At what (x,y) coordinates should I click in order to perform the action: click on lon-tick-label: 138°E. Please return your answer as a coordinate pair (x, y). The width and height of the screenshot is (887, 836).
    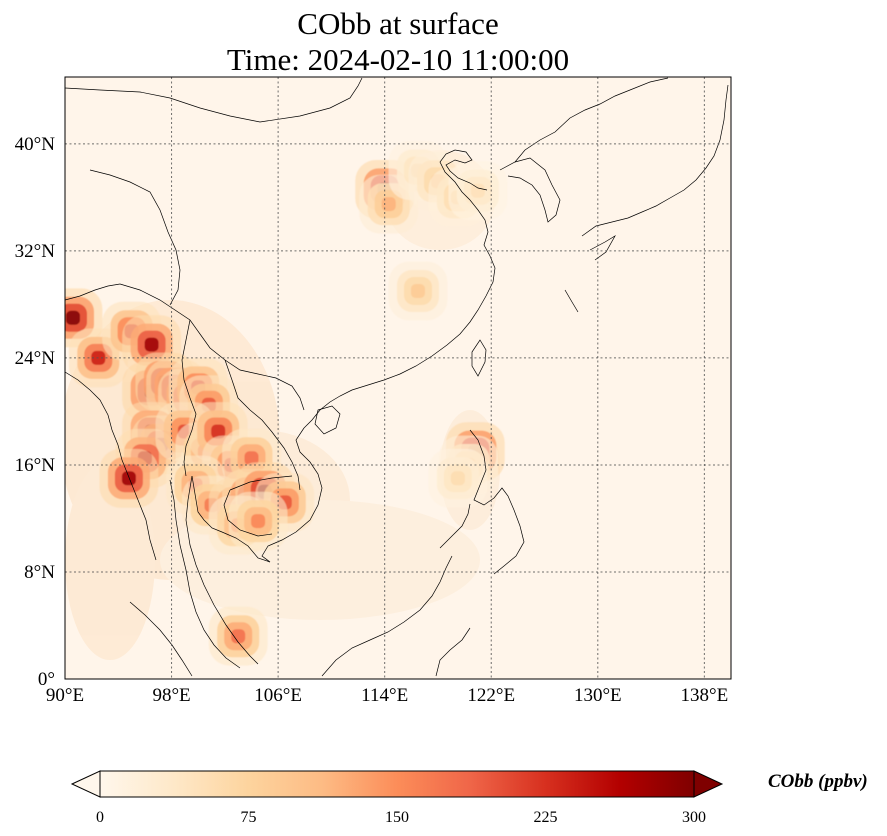
    Looking at the image, I should click on (705, 695).